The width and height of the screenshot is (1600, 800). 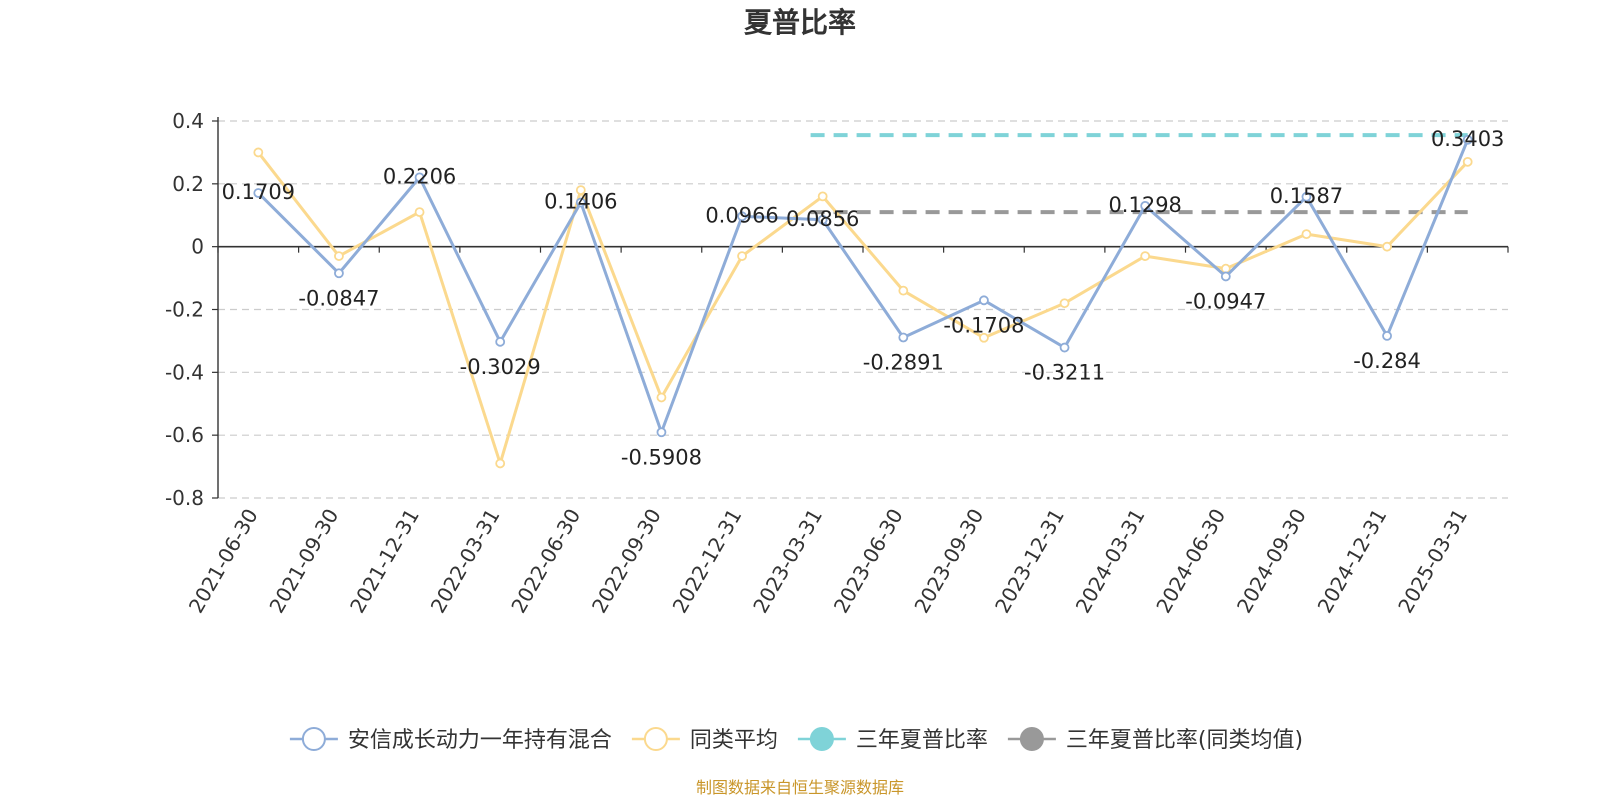 I want to click on y-tick-label: 0.4, so click(x=188, y=121).